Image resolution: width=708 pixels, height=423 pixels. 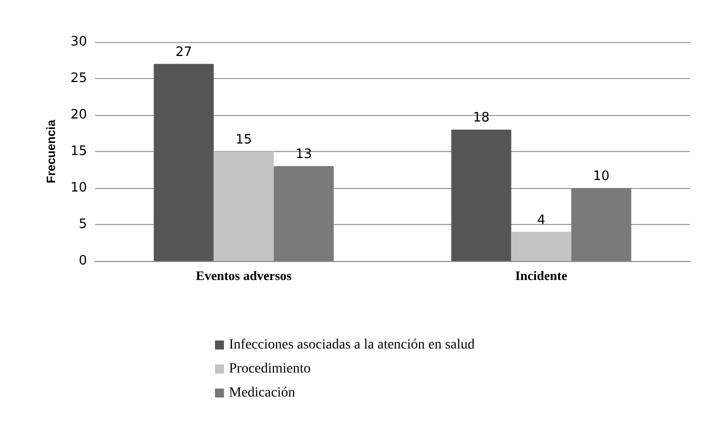 What do you see at coordinates (82, 224) in the screenshot?
I see `y-tick-label: 5` at bounding box center [82, 224].